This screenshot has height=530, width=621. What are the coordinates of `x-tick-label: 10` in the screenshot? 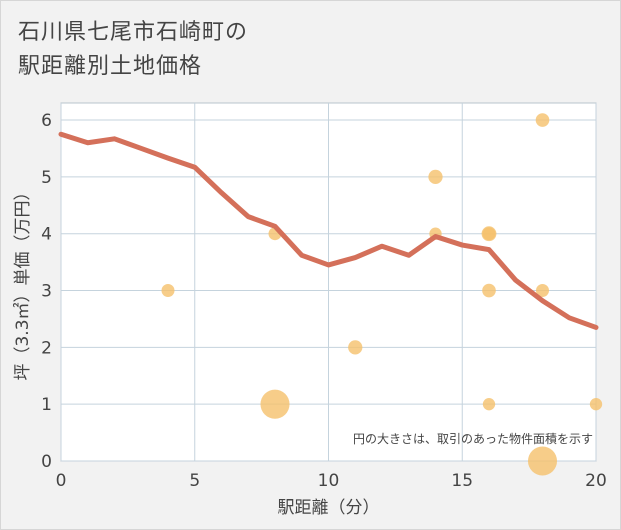 It's located at (329, 481).